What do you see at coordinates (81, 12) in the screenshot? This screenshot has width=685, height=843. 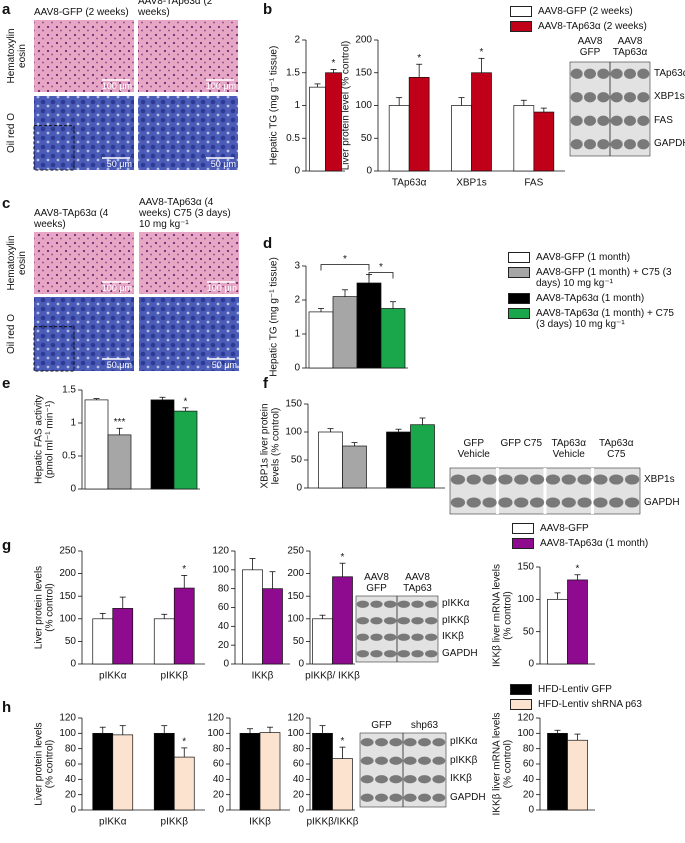 I see `column-header: AAV8-GFP (2 weeks)` at bounding box center [81, 12].